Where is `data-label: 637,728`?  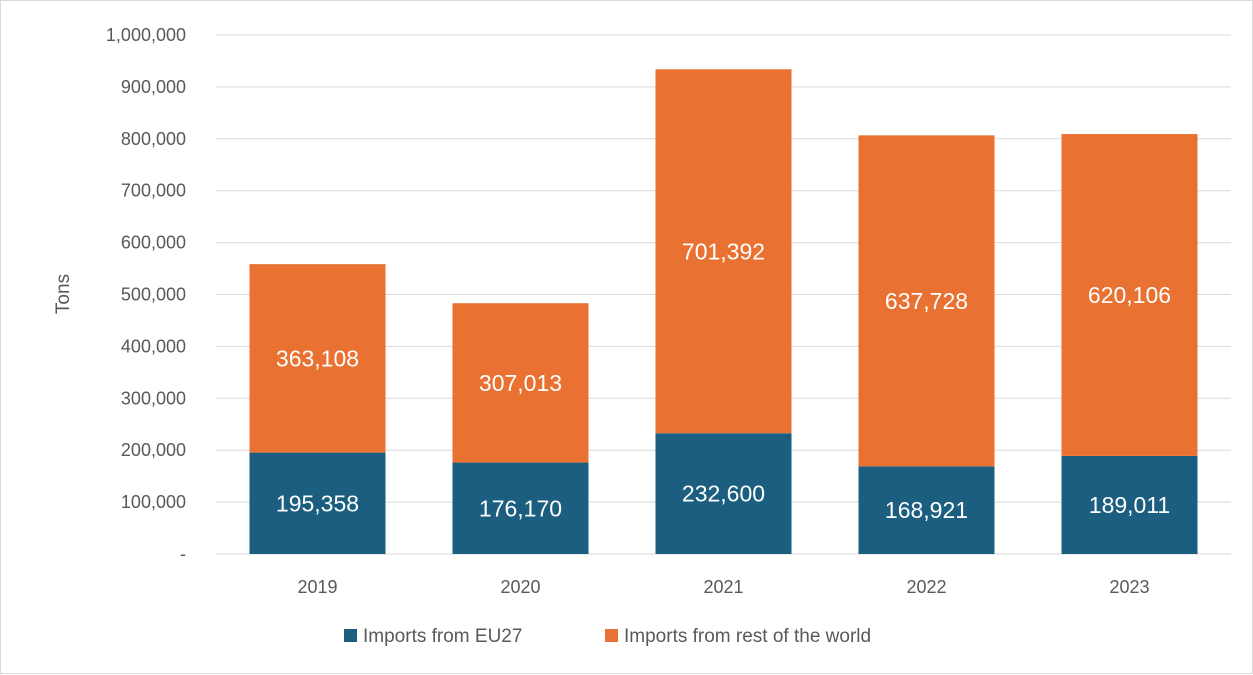
data-label: 637,728 is located at coordinates (926, 301).